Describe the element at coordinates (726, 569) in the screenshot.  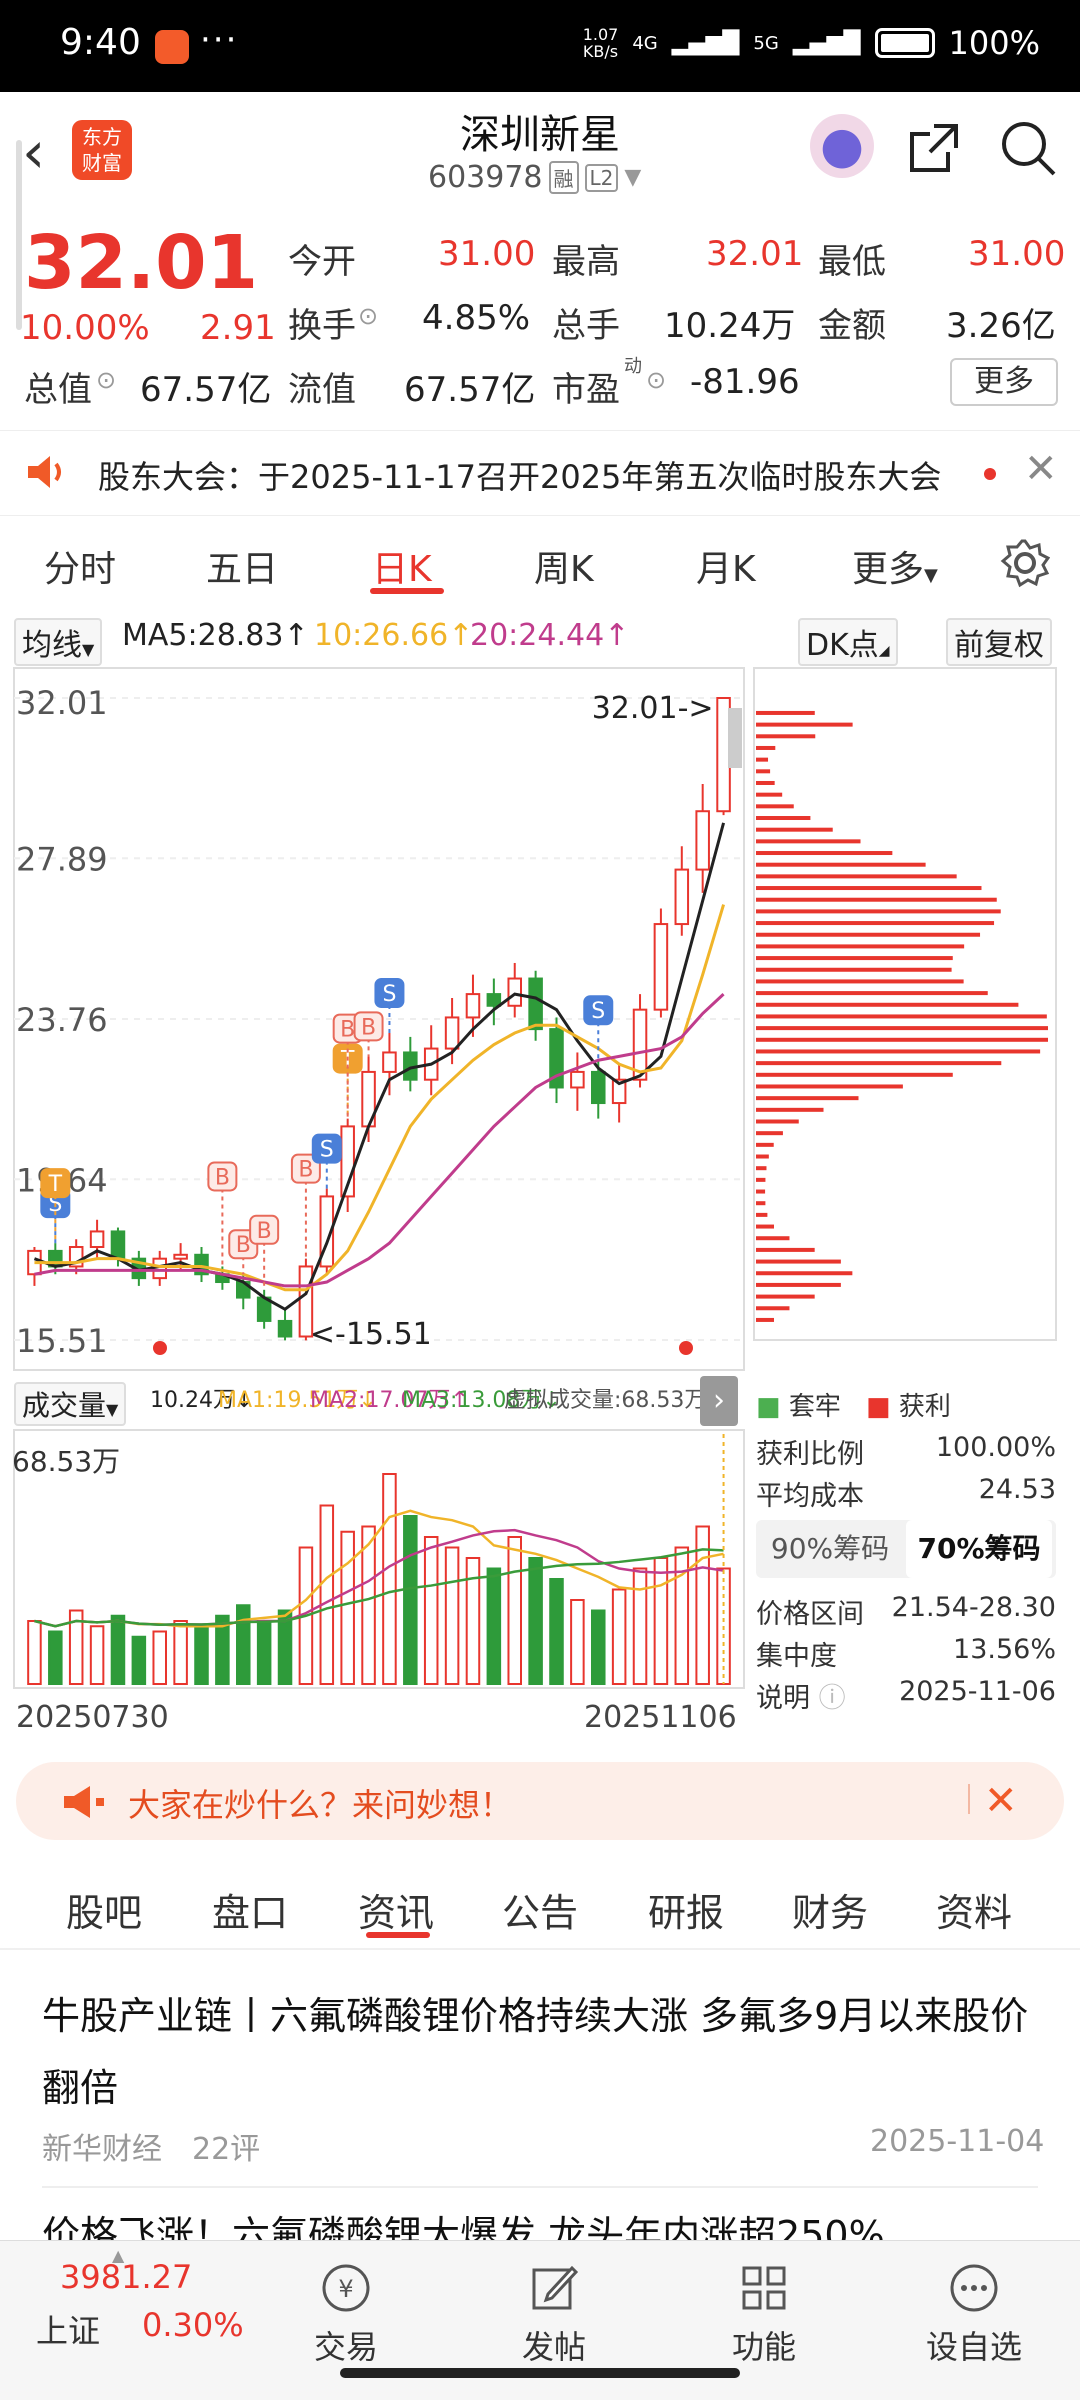
I see `tab-monthly-k: 月K` at that location.